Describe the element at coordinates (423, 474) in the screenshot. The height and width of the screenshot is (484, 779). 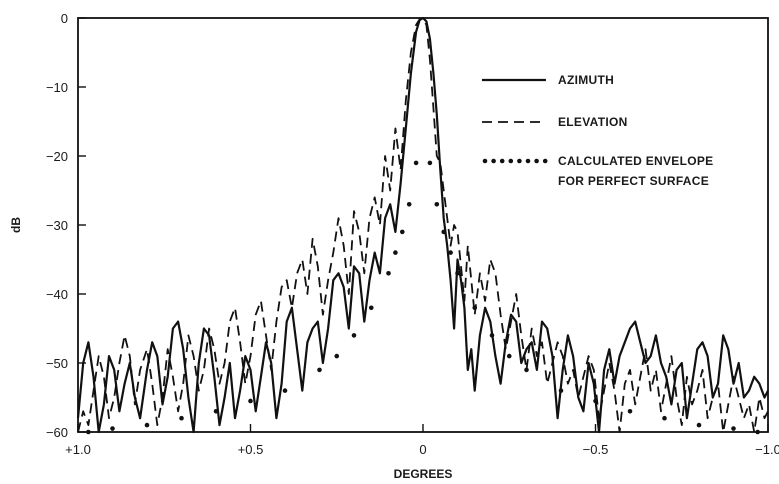
I see `x-axis-title: DEGREES` at that location.